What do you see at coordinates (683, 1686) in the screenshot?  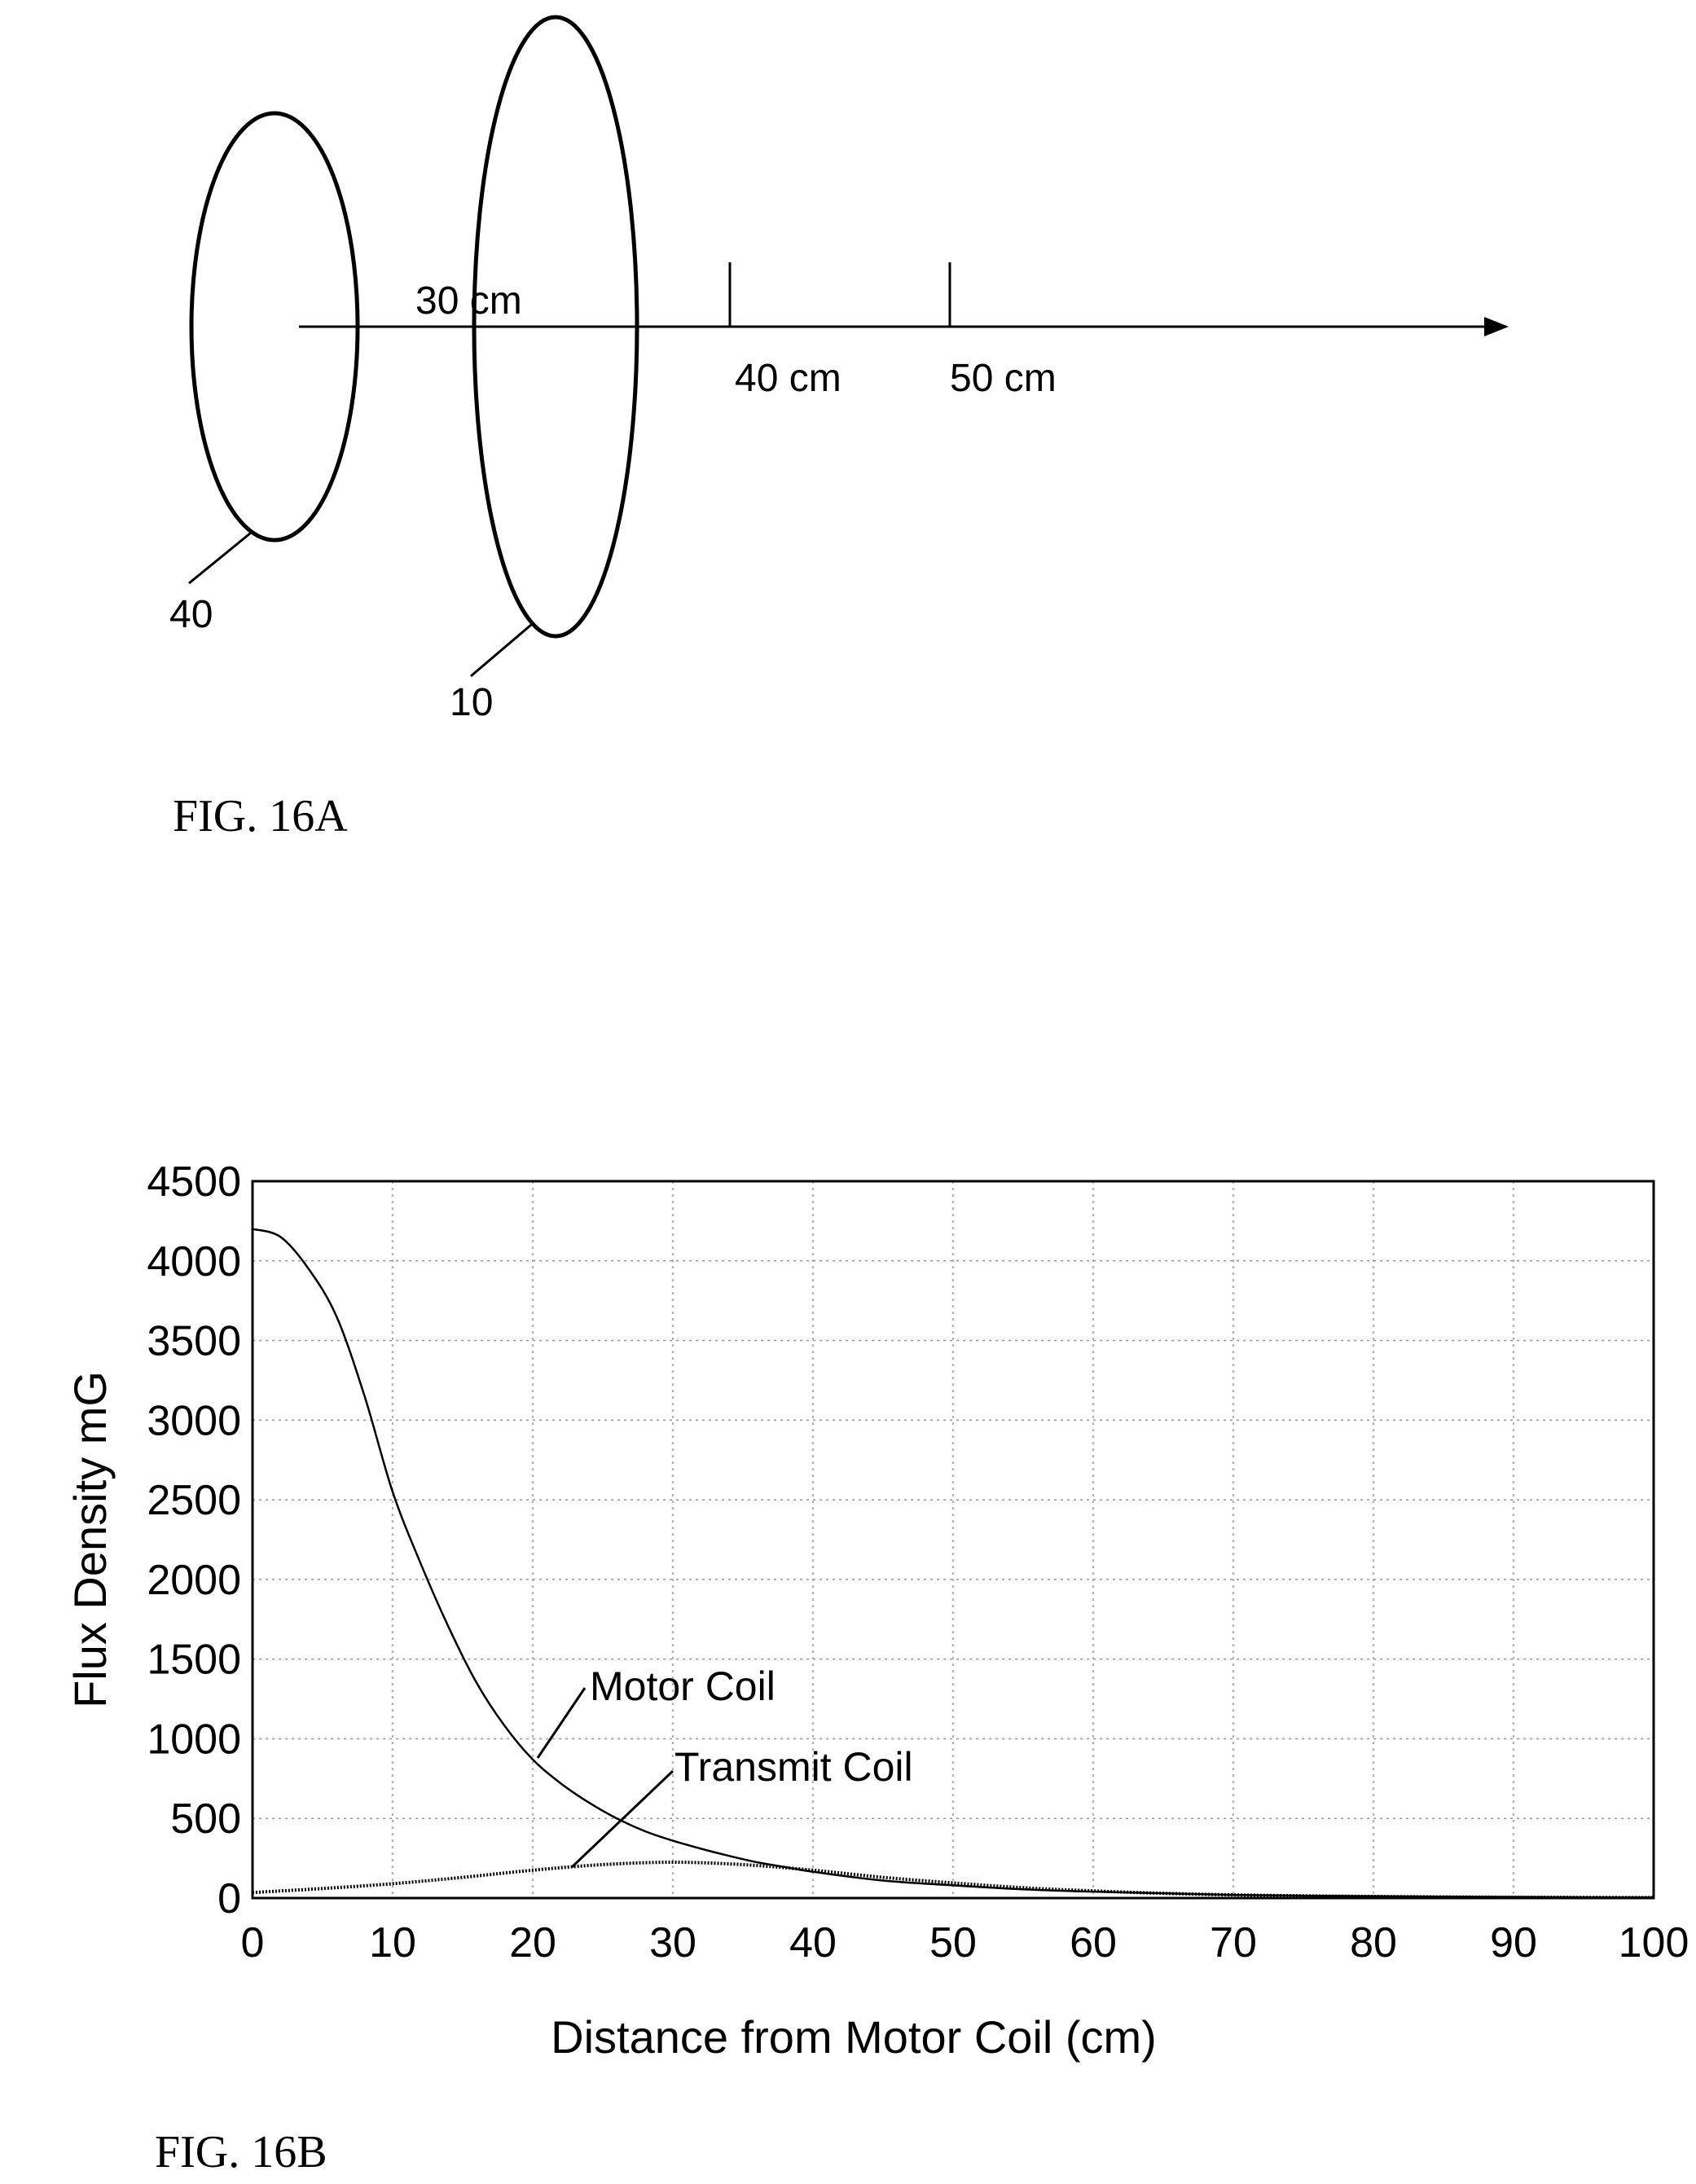 I see `series-label-motor-coil: Motor Coil` at bounding box center [683, 1686].